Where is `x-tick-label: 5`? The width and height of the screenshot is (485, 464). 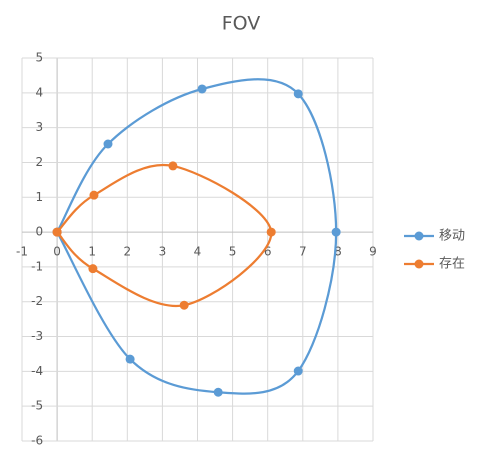 x-tick-label: 5 is located at coordinates (233, 252).